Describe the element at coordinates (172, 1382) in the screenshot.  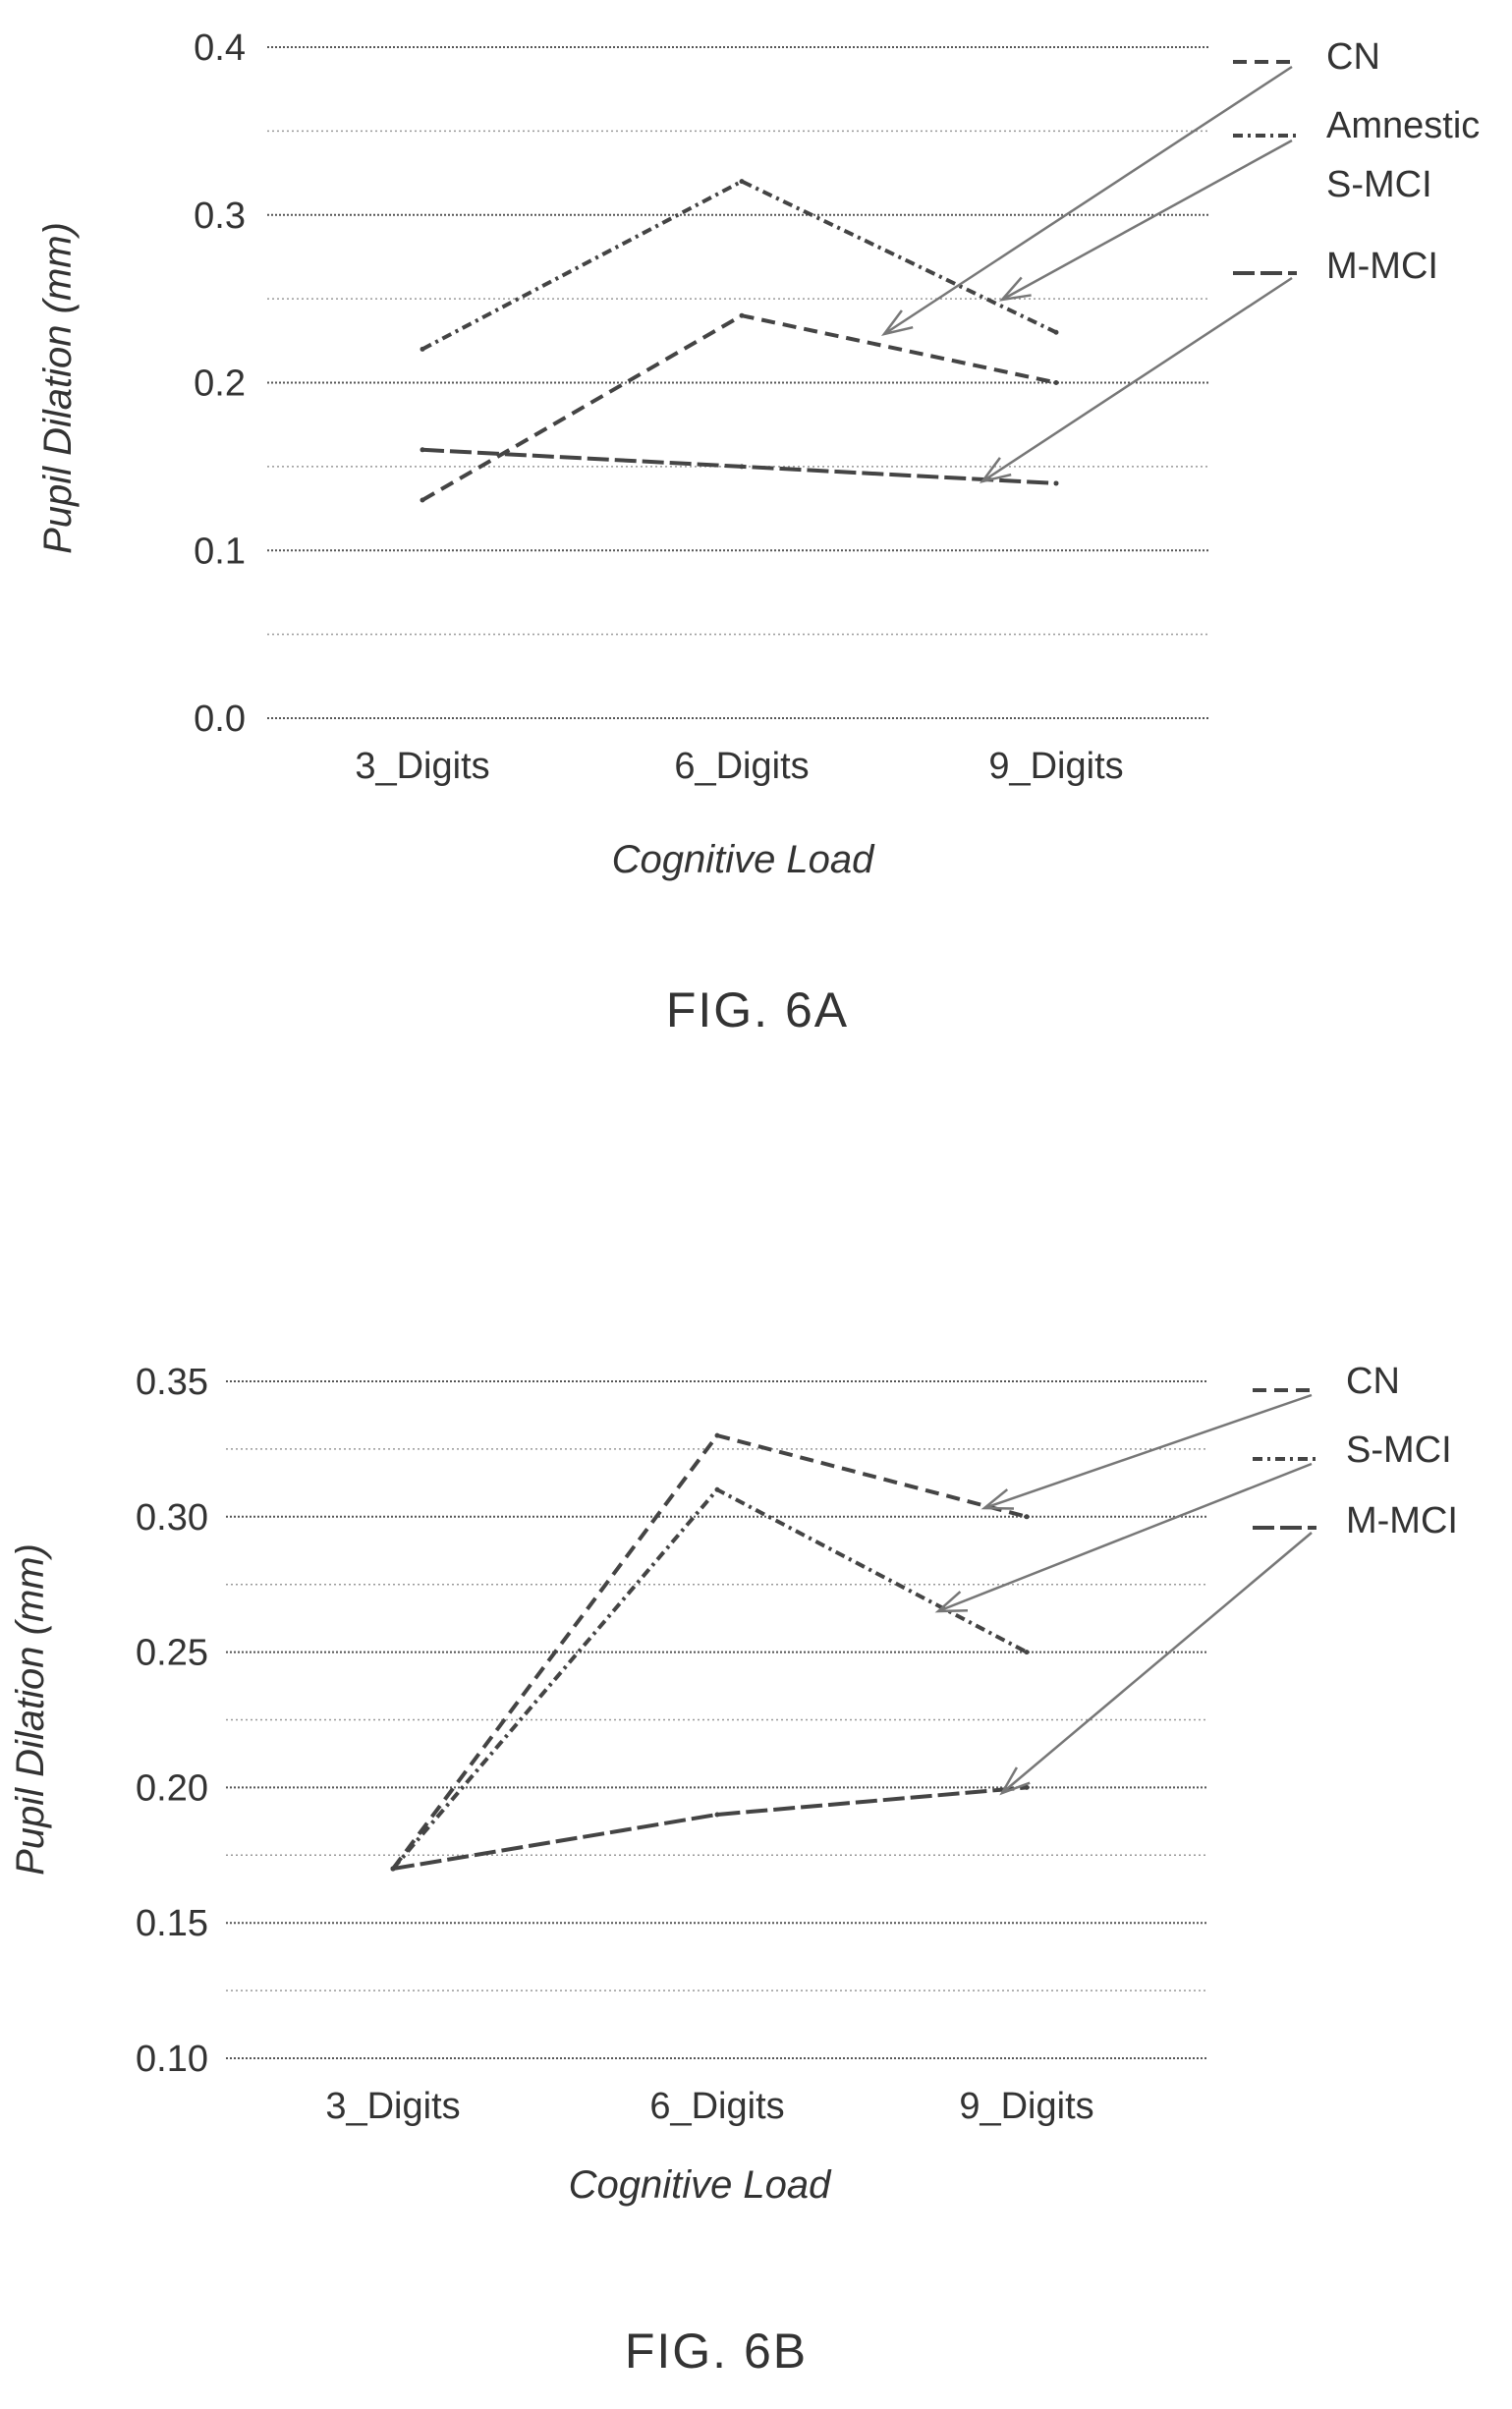
I see `y-tick-label: 0.35` at that location.